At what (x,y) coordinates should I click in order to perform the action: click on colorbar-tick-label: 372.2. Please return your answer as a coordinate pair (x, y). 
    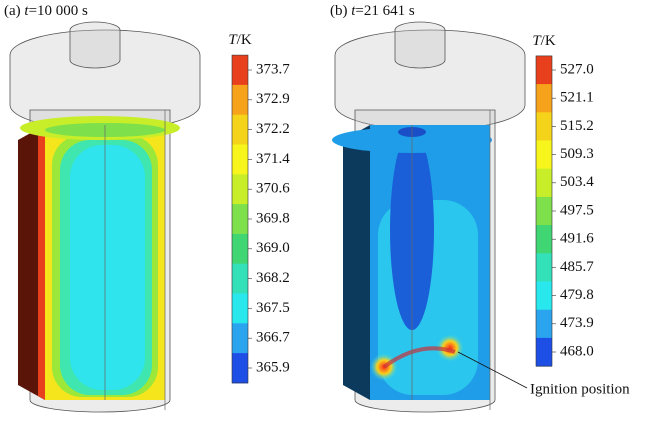
    Looking at the image, I should click on (273, 129).